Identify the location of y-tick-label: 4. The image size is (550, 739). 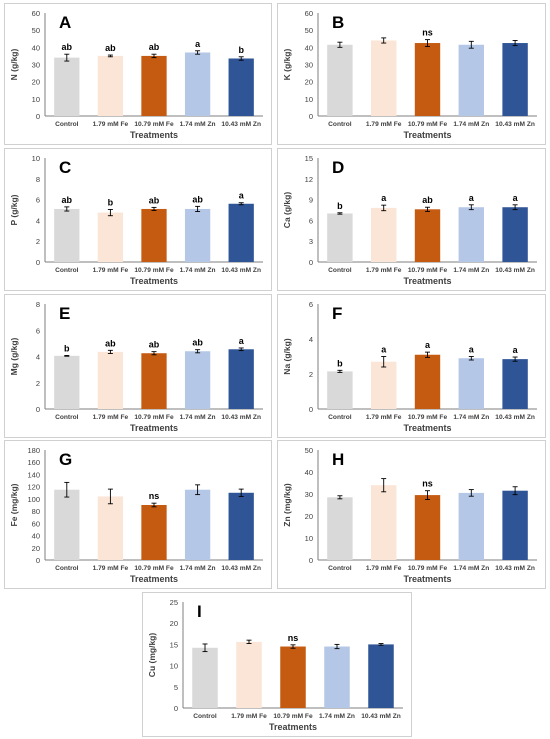
(38, 357).